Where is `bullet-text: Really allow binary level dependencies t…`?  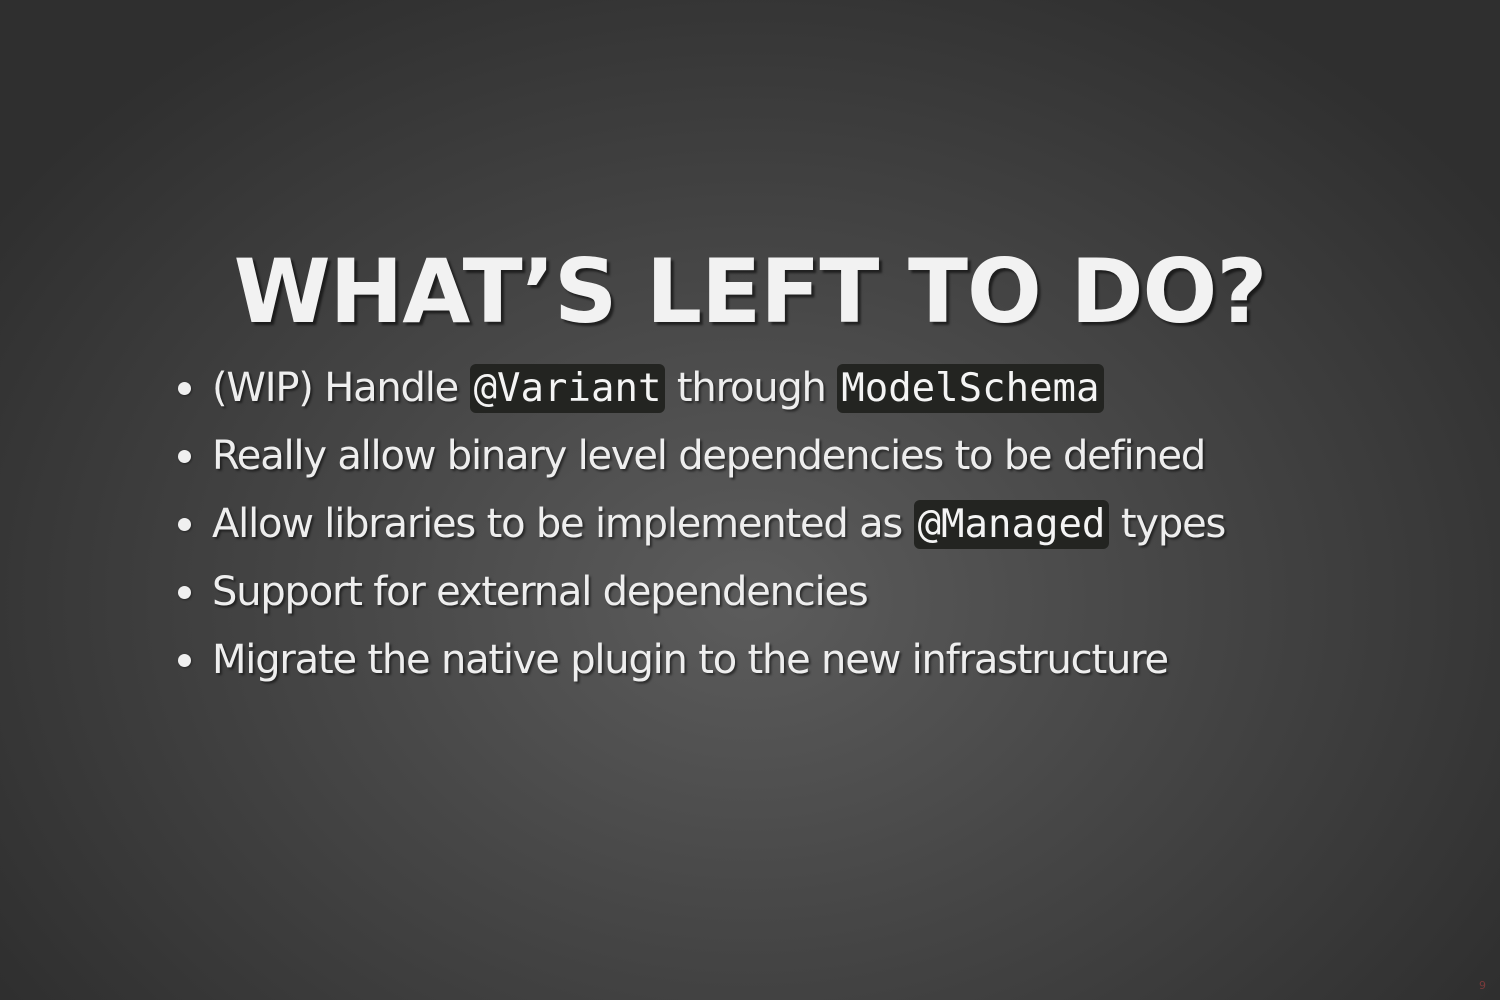 bullet-text: Really allow binary level dependencies t… is located at coordinates (709, 456).